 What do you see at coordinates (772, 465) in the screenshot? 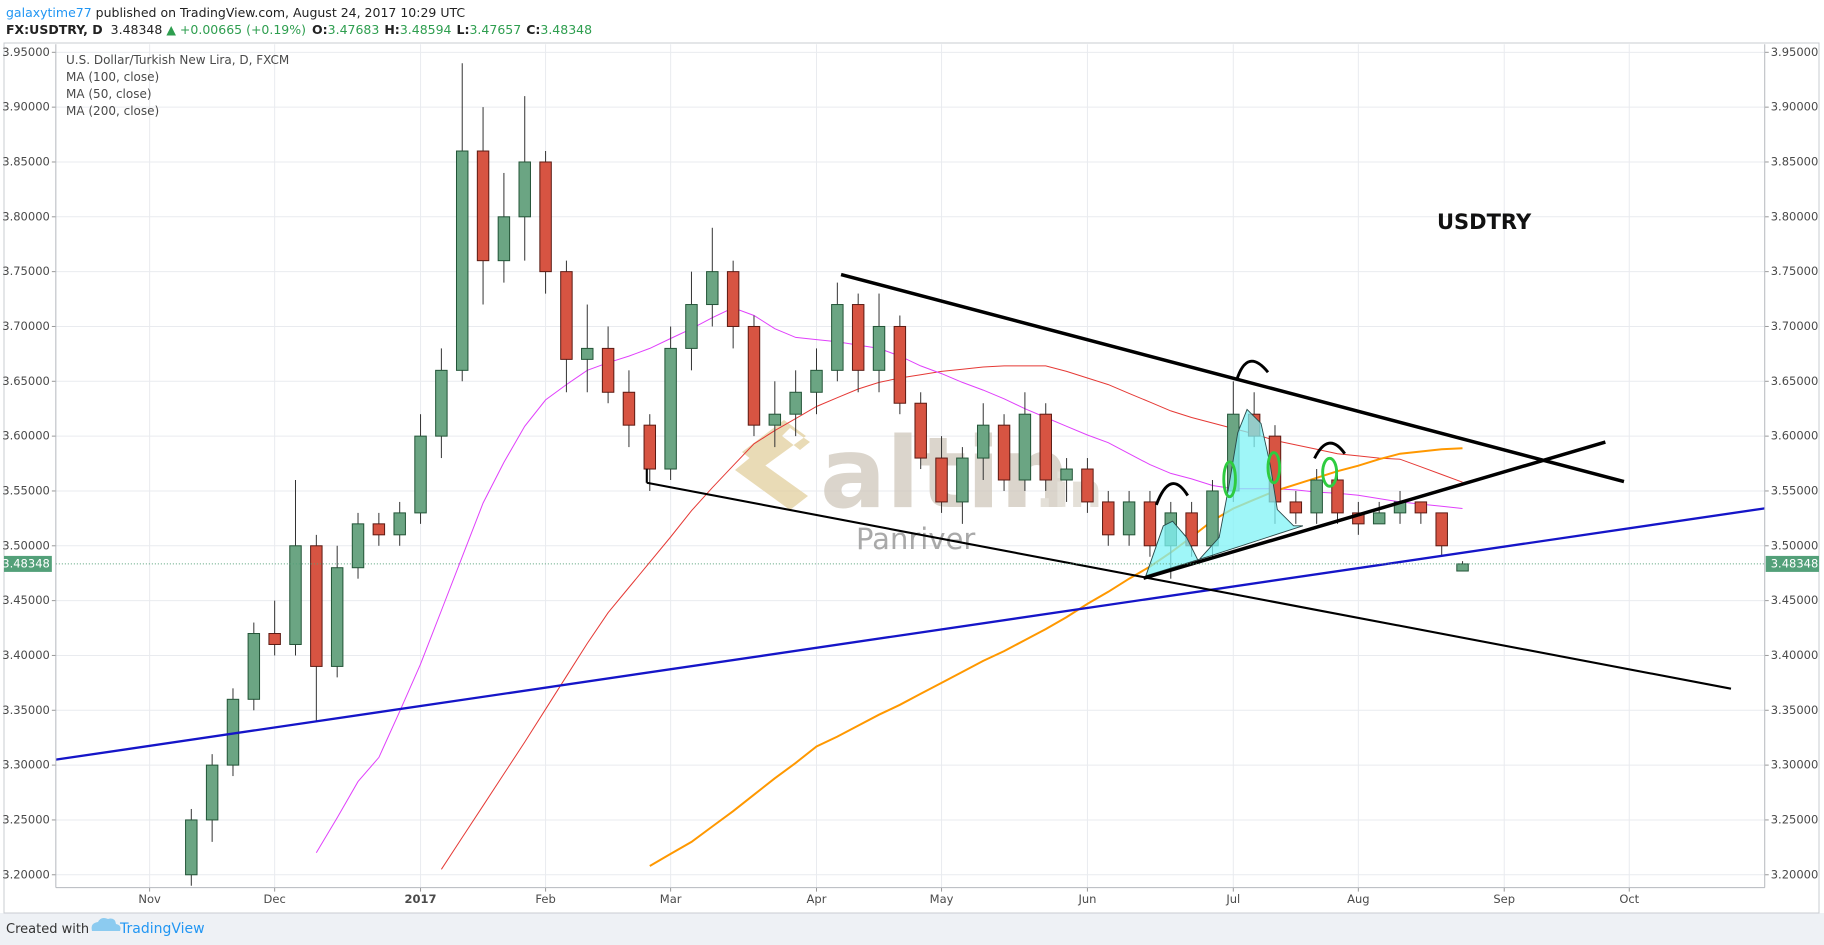
I see `watermark-logo` at bounding box center [772, 465].